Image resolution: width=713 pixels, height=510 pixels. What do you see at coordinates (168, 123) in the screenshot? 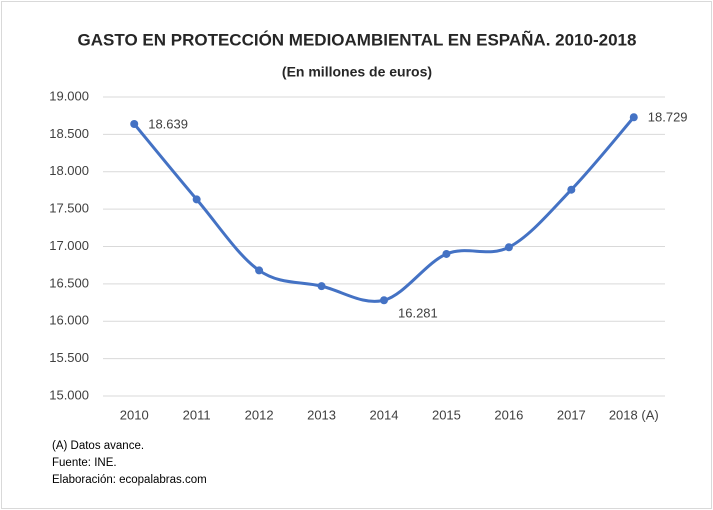
I see `data-label: 18.639` at bounding box center [168, 123].